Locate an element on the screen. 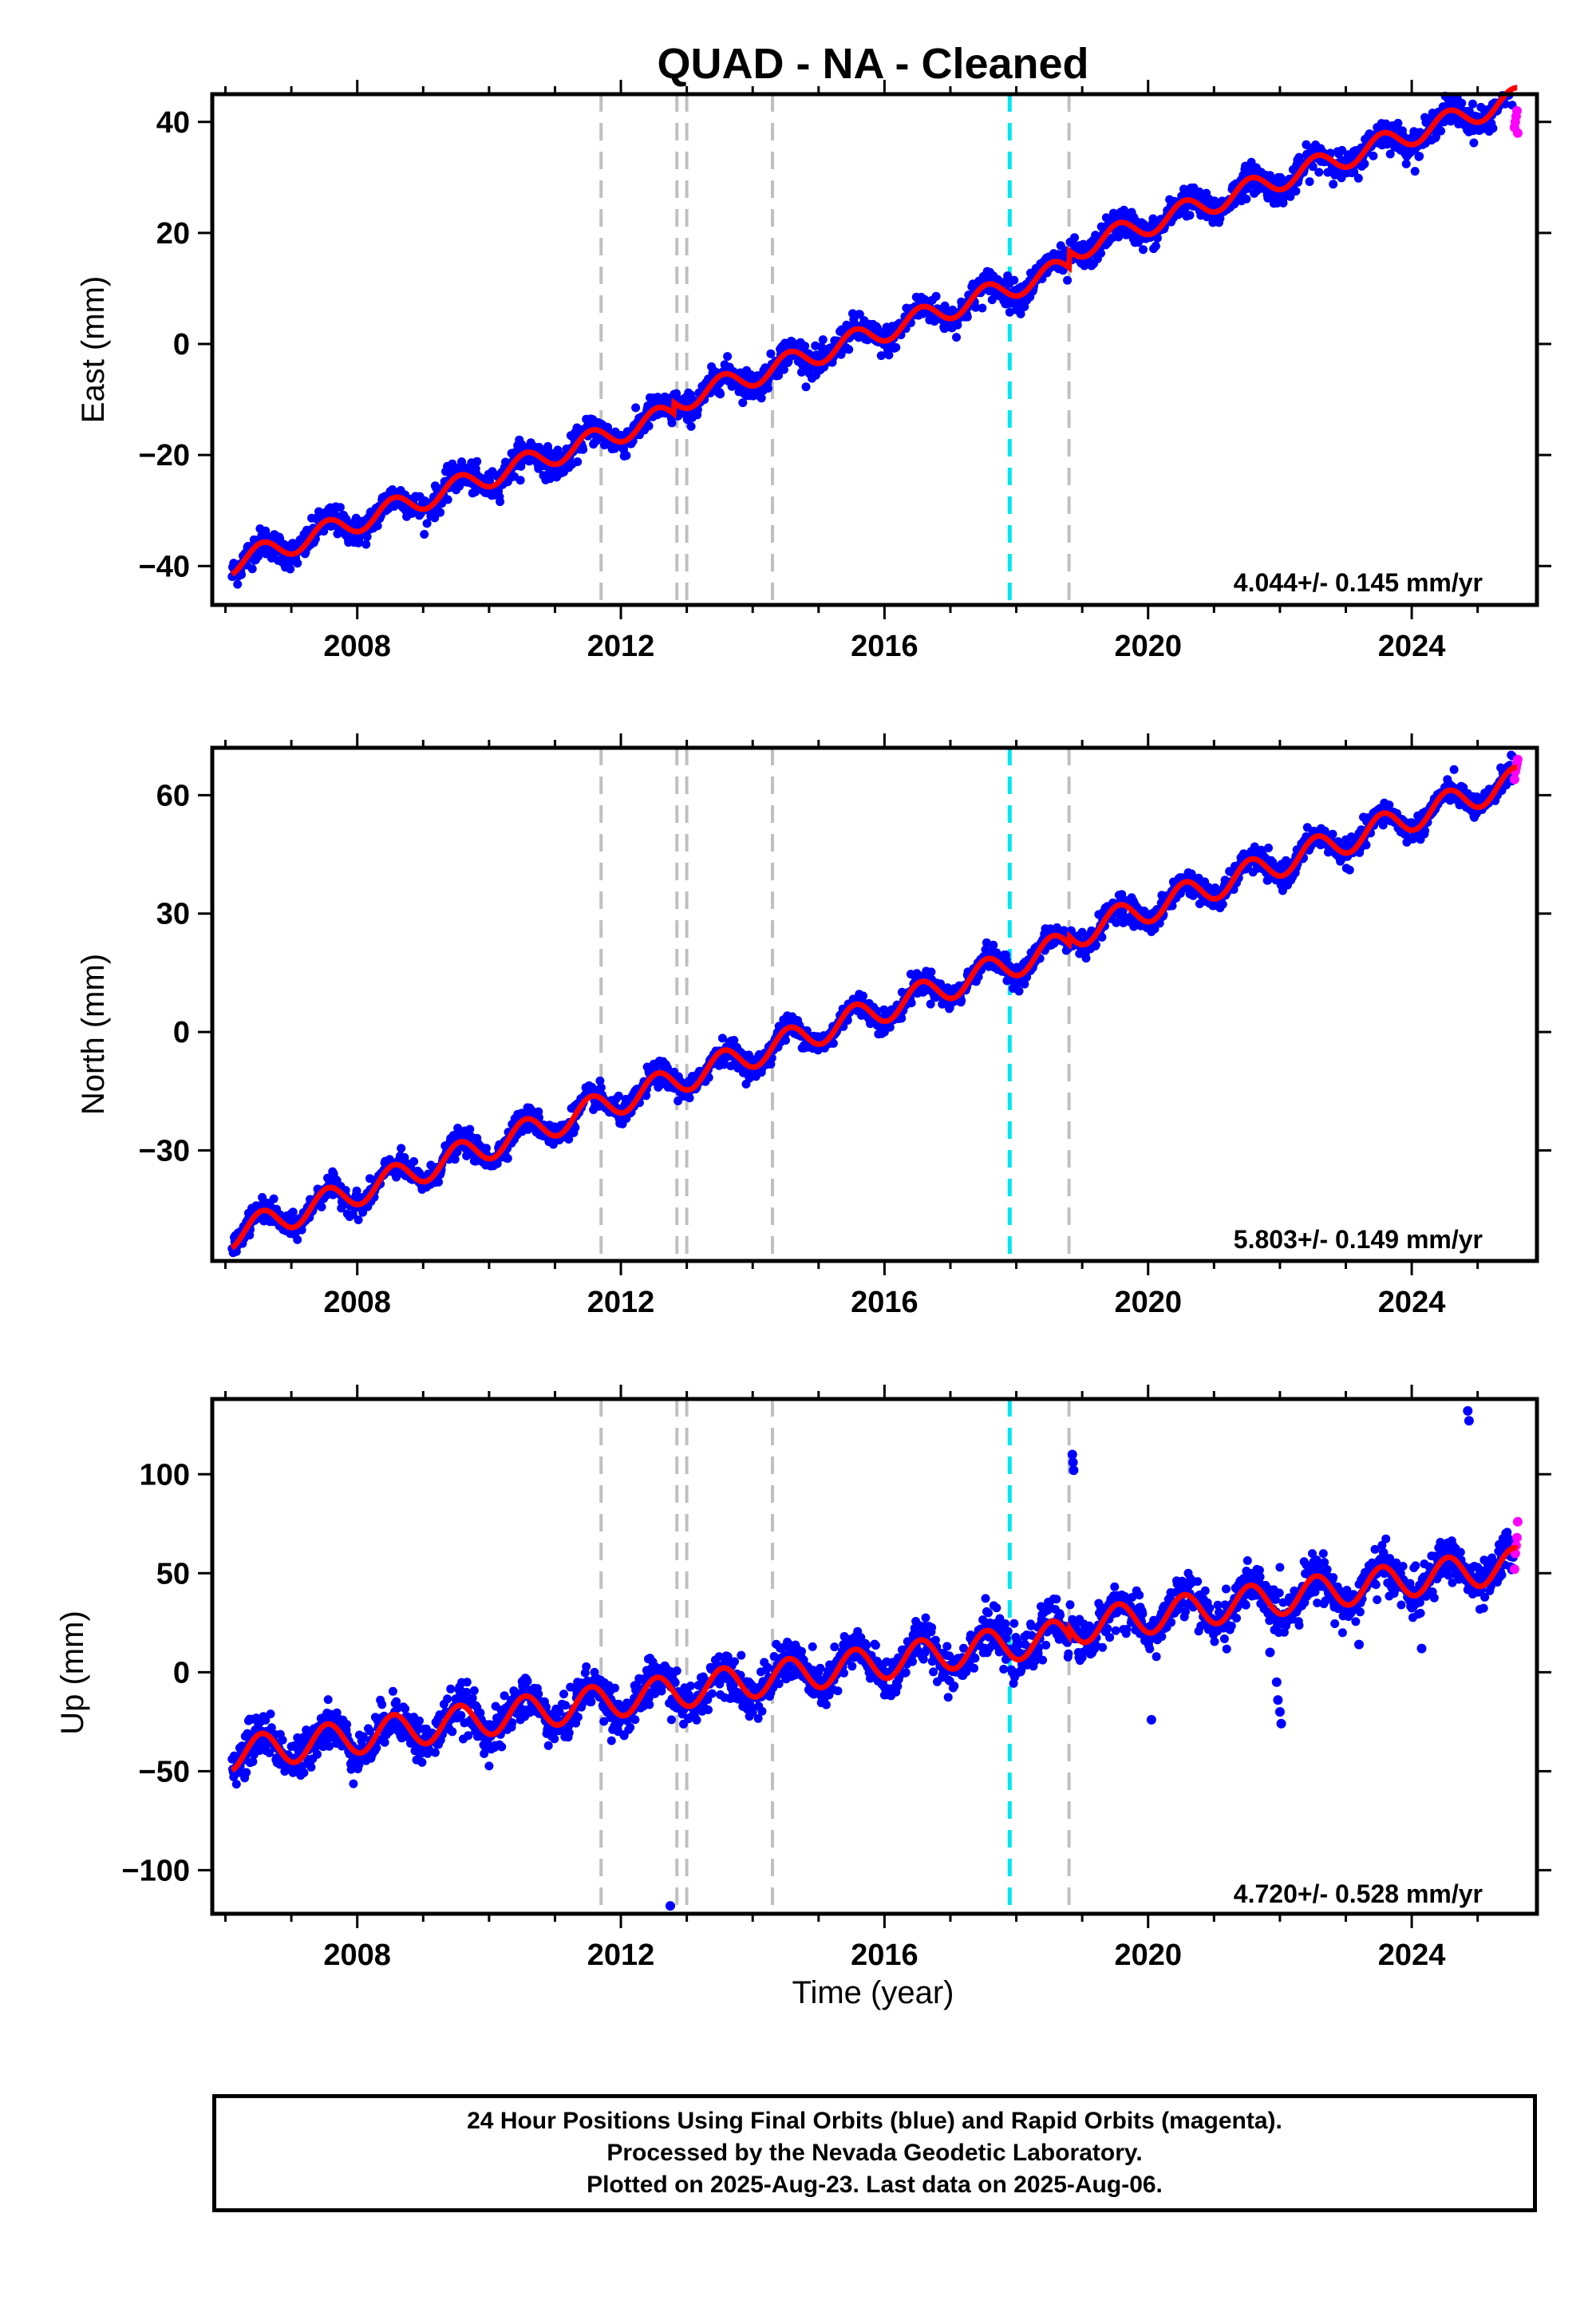  east-axis-title: East (mm) is located at coordinates (93, 349).